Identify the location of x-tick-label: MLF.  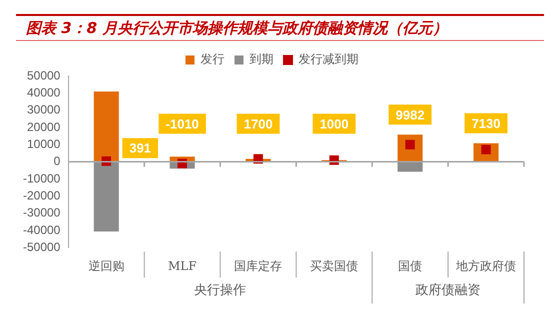
(182, 265).